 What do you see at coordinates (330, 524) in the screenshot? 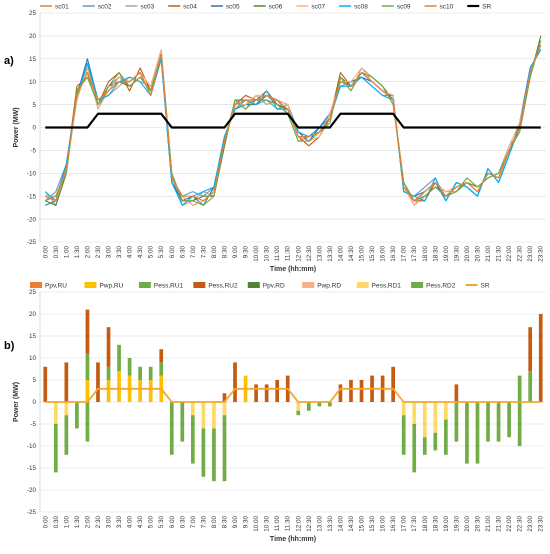
I see `x-tick-label: 13:30` at bounding box center [330, 524].